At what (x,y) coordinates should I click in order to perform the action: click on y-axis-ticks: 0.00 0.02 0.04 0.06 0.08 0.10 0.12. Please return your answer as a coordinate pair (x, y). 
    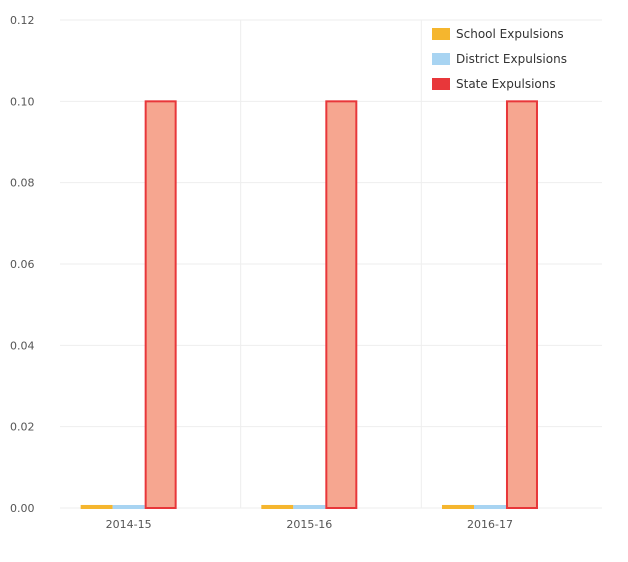
    Looking at the image, I should click on (22, 264).